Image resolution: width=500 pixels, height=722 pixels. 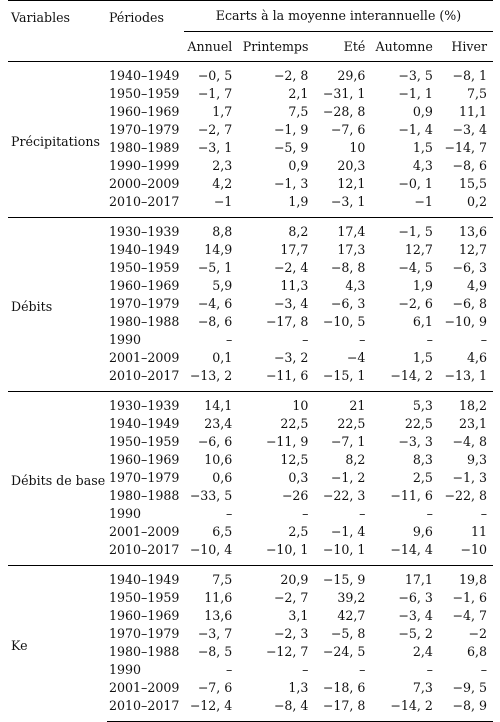 What do you see at coordinates (215, 651) in the screenshot?
I see `value-cell: −8, 5` at bounding box center [215, 651].